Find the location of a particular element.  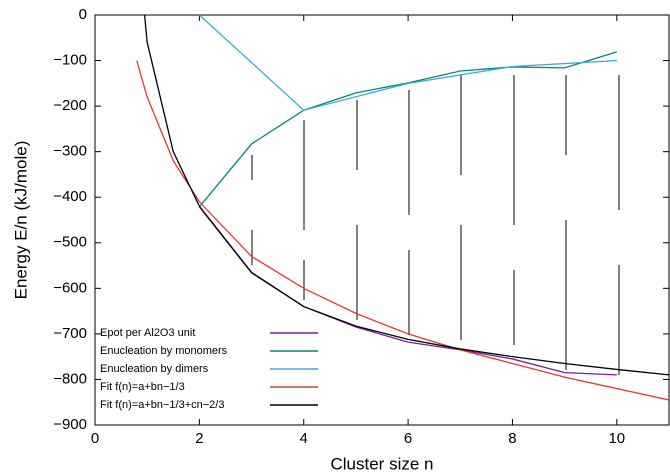

y-tick-label: 0 is located at coordinates (83, 14).